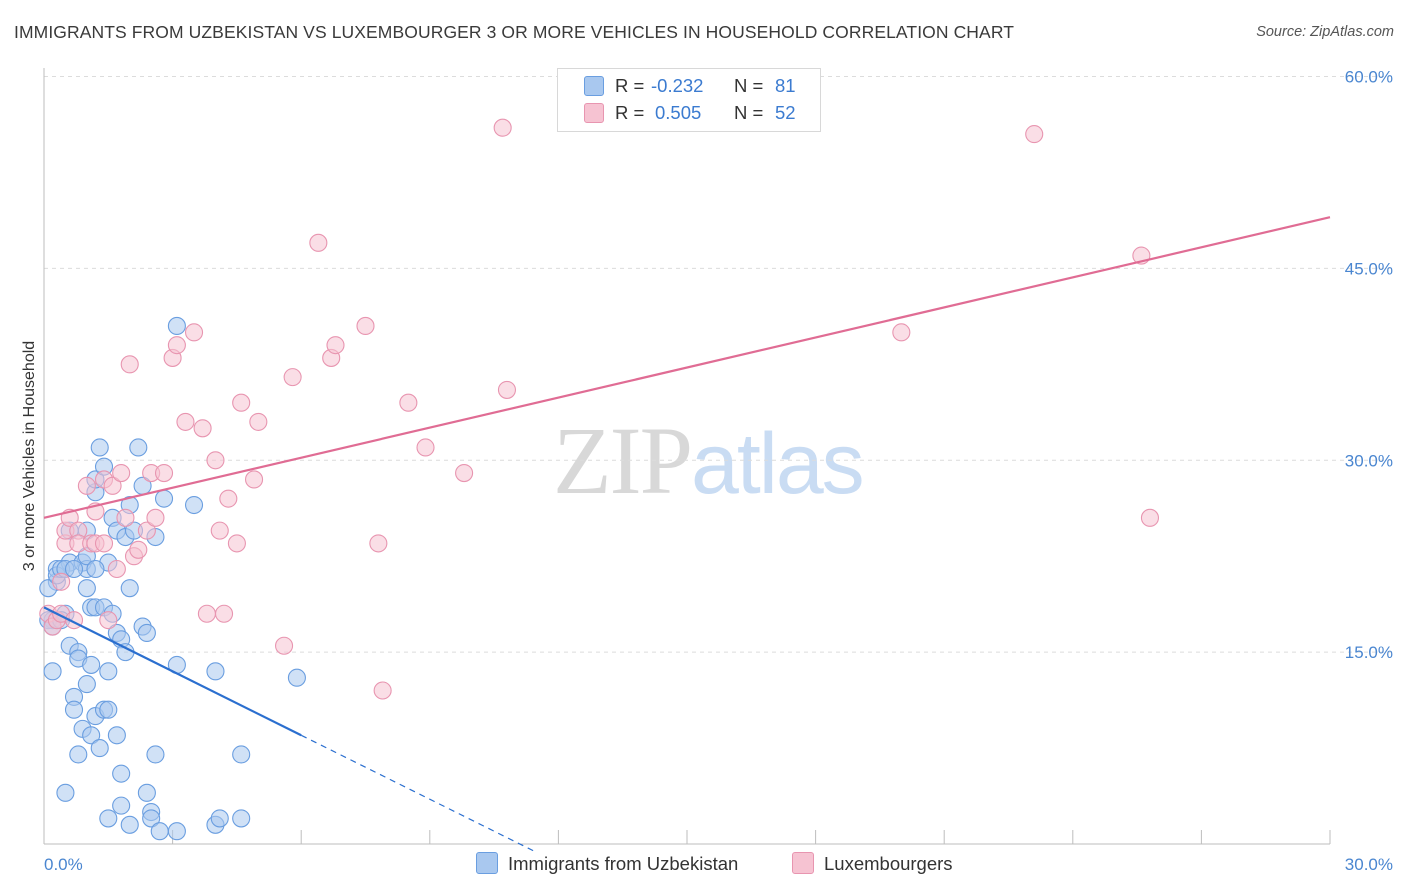 Image resolution: width=1406 pixels, height=892 pixels. Describe the element at coordinates (487, 863) in the screenshot. I see `bottom-legend-swatch-blue` at that location.